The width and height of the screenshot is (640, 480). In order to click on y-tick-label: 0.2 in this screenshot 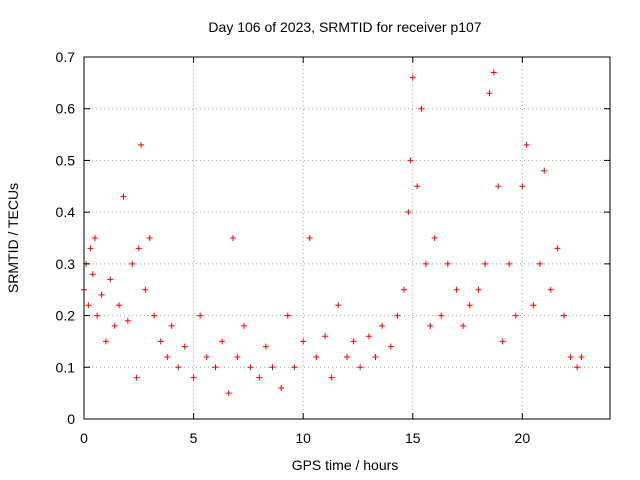, I will do `click(66, 316)`.